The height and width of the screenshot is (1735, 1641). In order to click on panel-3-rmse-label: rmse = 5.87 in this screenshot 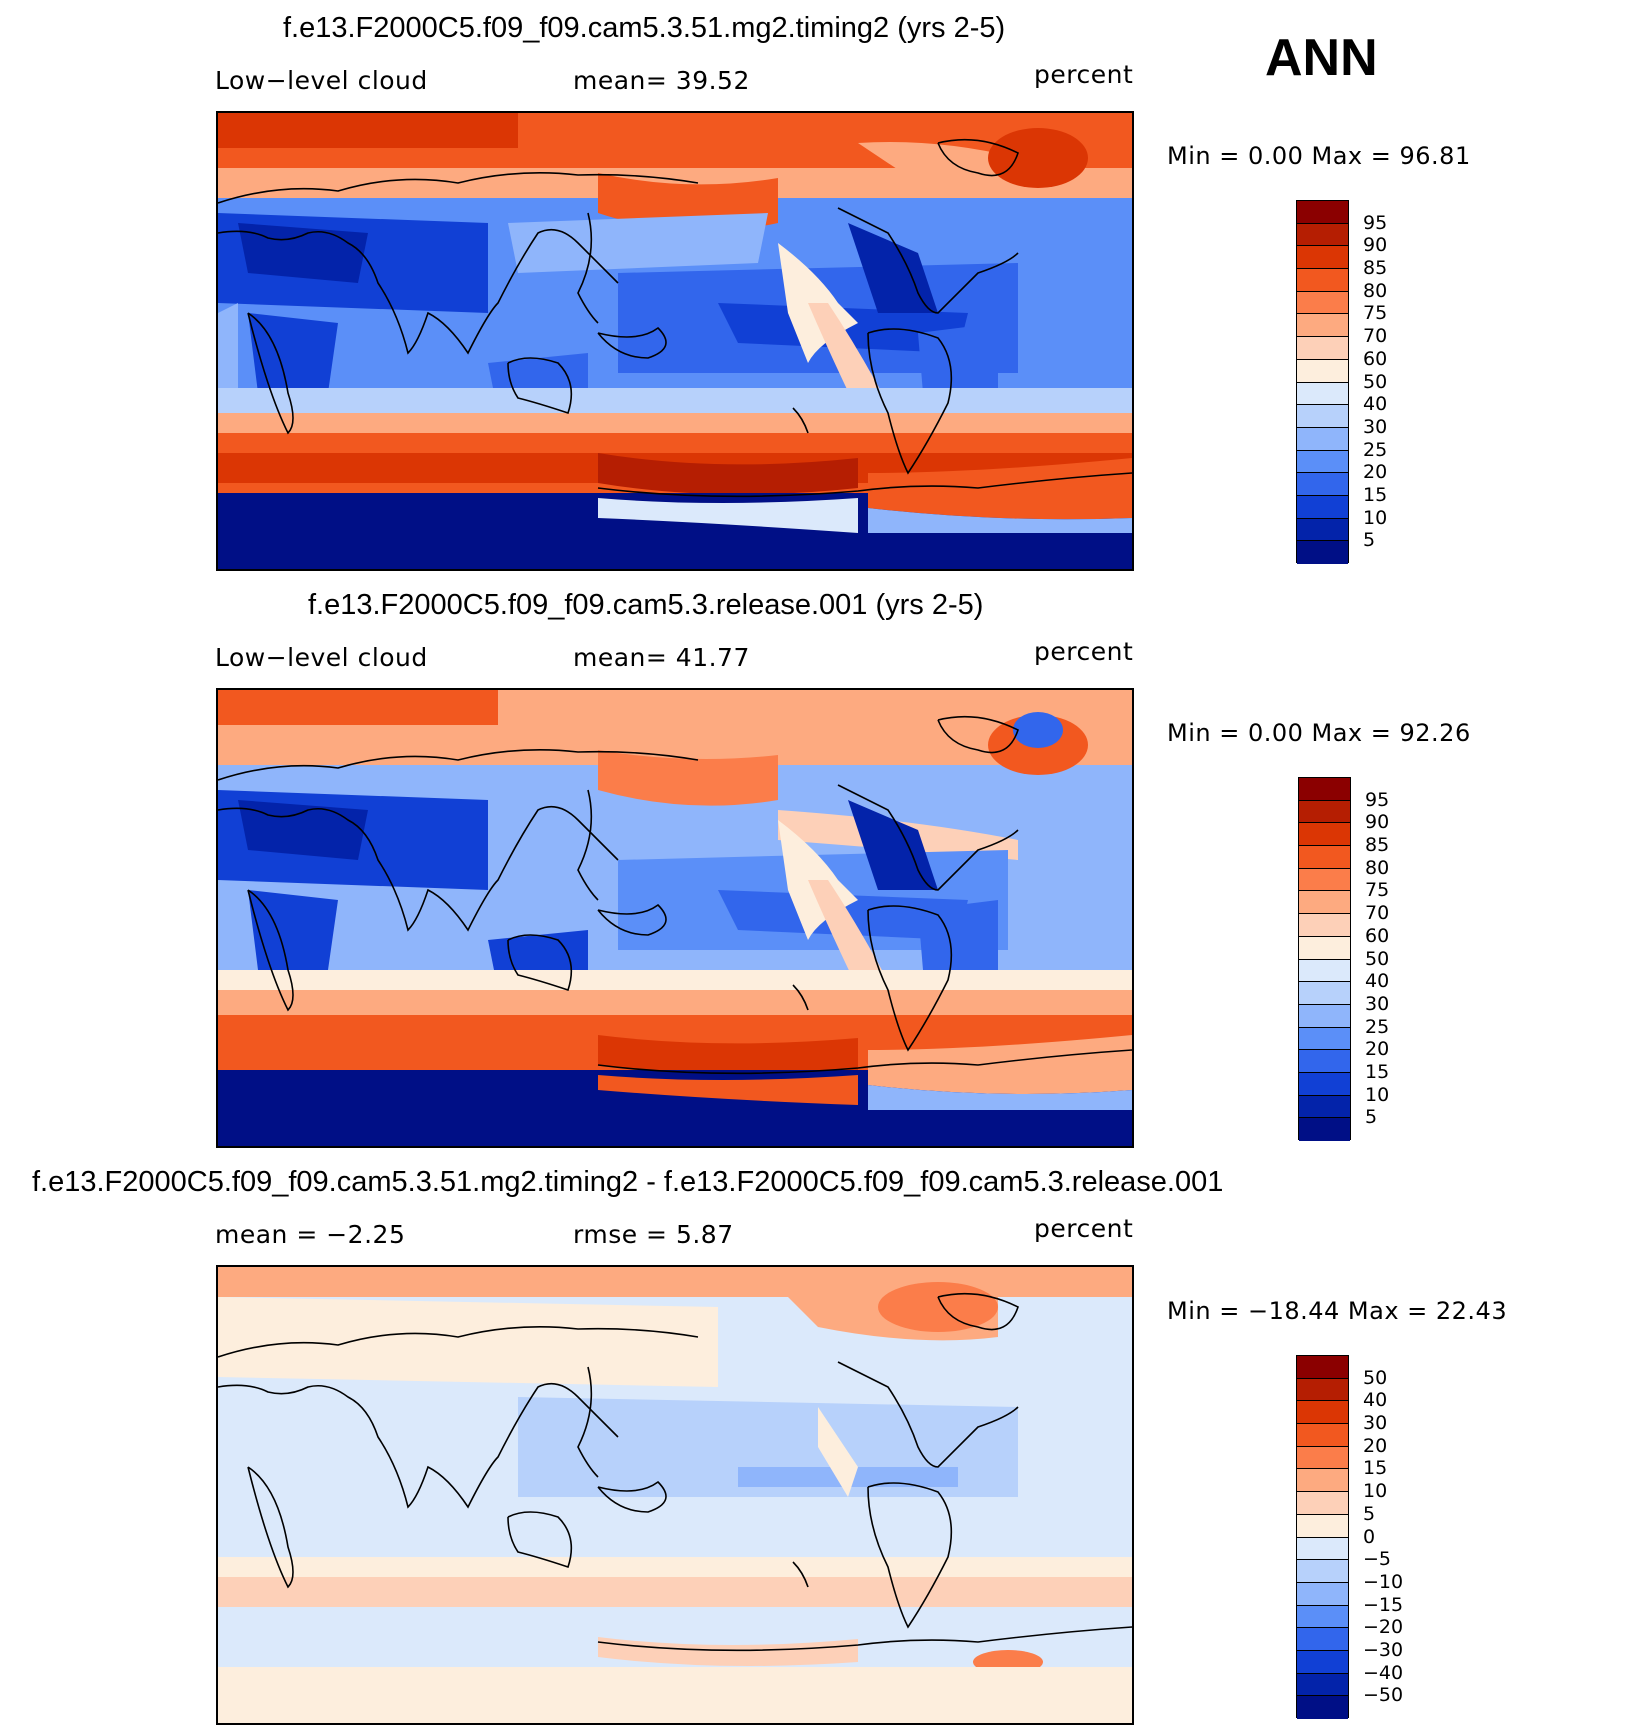, I will do `click(653, 1234)`.